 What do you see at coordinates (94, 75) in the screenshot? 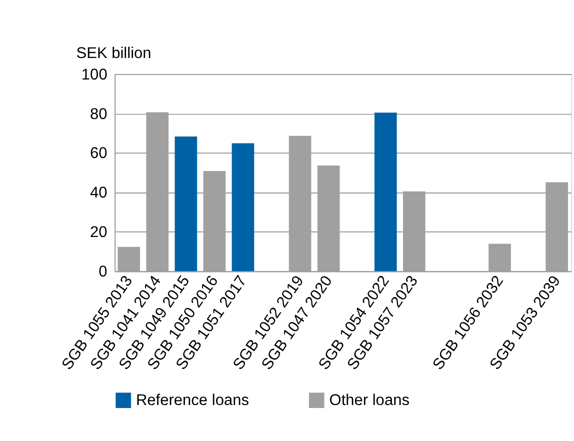
I see `y-tick-label: 100` at bounding box center [94, 75].